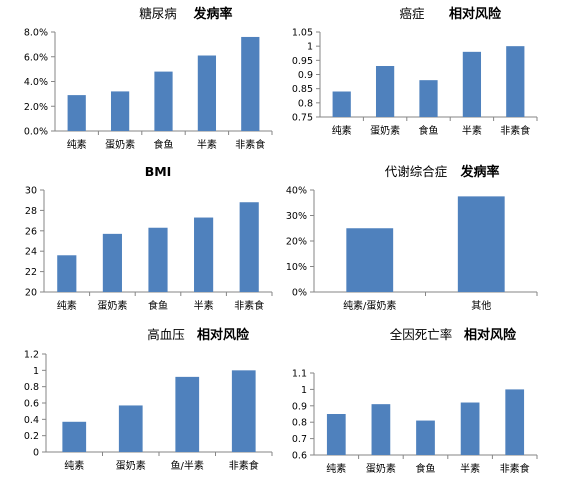 This screenshot has height=481, width=572. What do you see at coordinates (31, 272) in the screenshot?
I see `y-tick-label: 22` at bounding box center [31, 272].